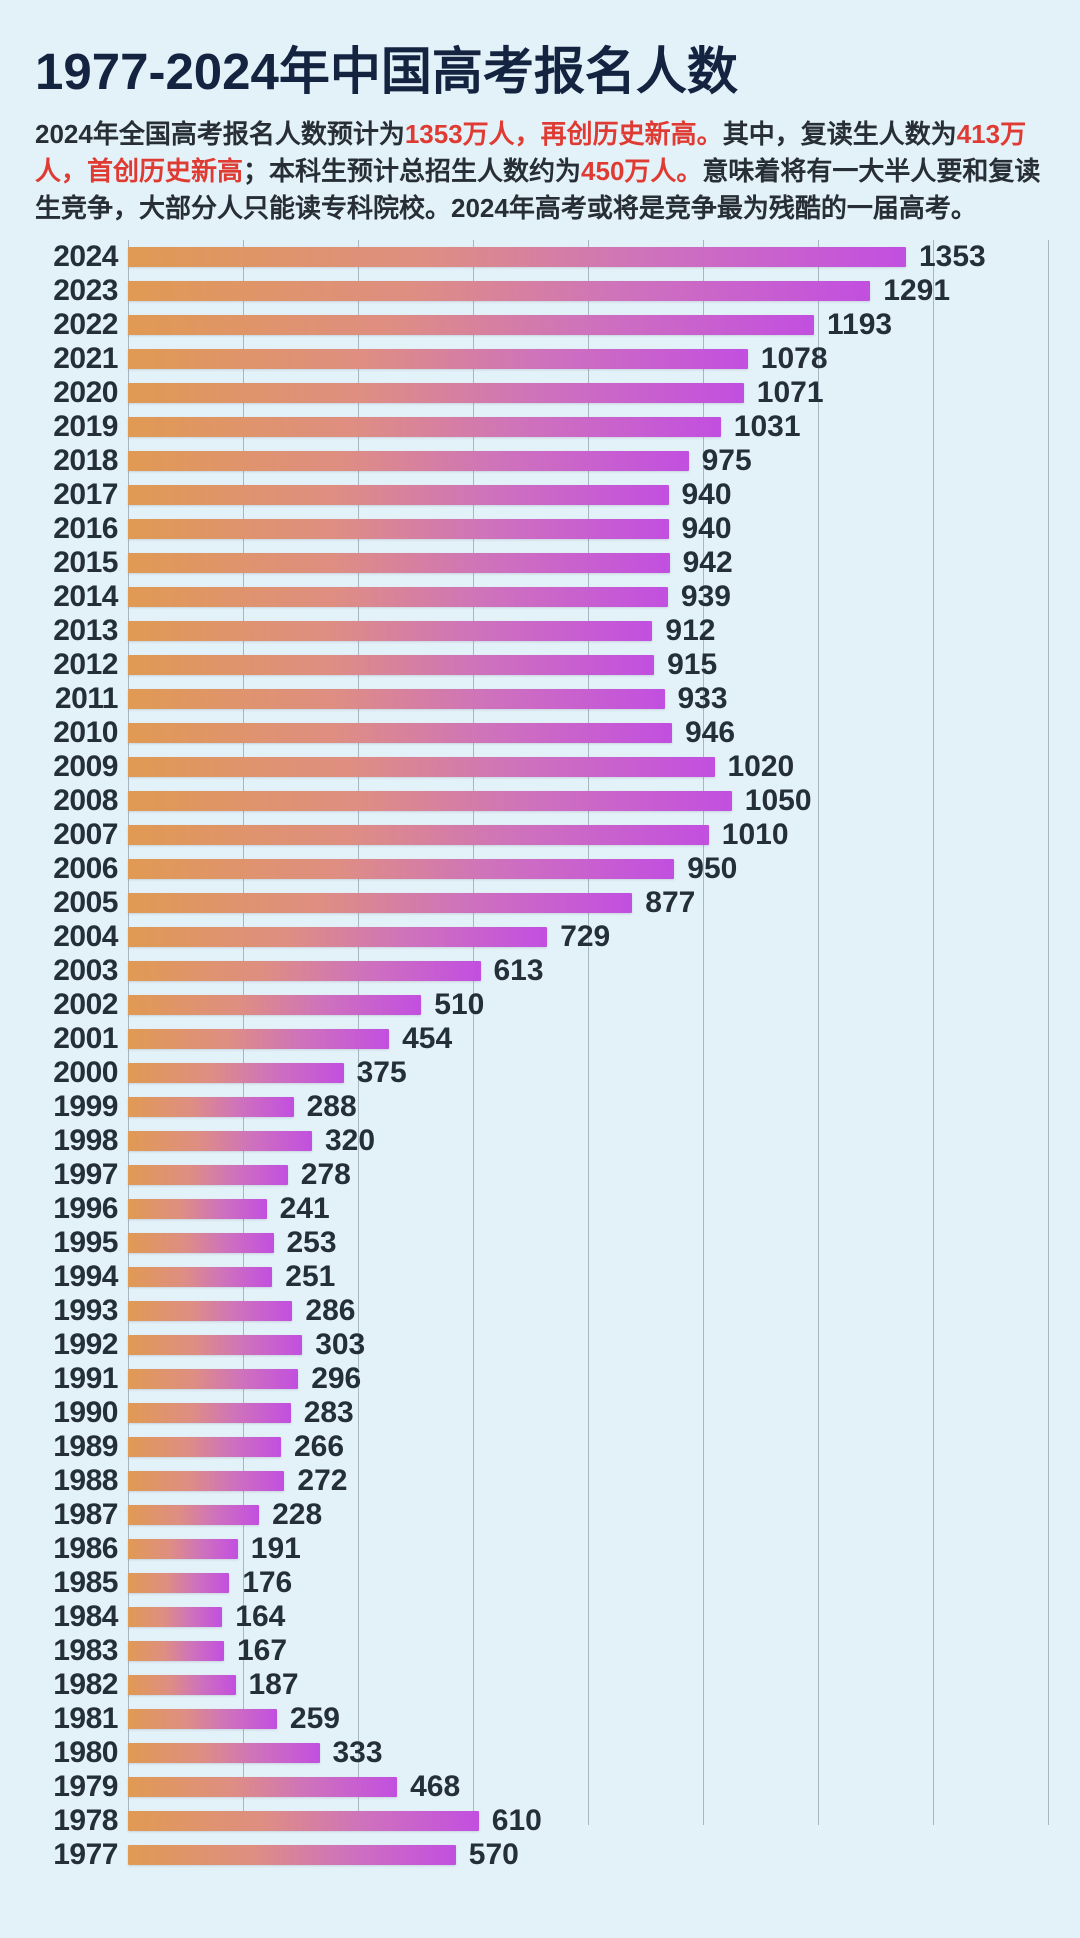 The height and width of the screenshot is (1938, 1080). What do you see at coordinates (85, 800) in the screenshot?
I see `year-label: 2008` at bounding box center [85, 800].